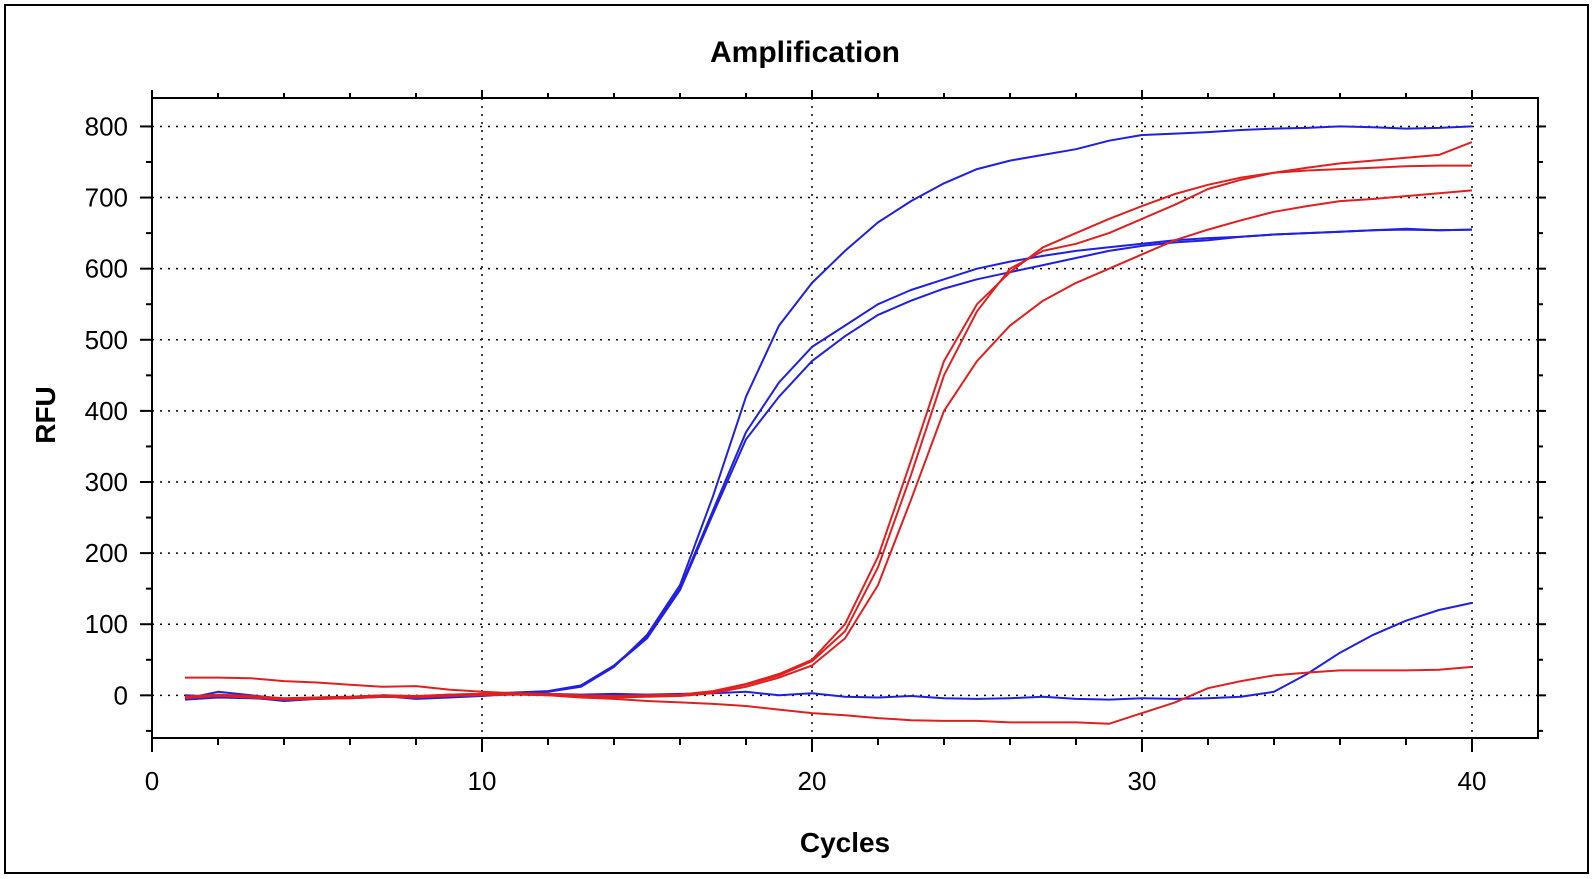 This screenshot has width=1595, height=879. Describe the element at coordinates (106, 624) in the screenshot. I see `y-tick-label: 100` at that location.